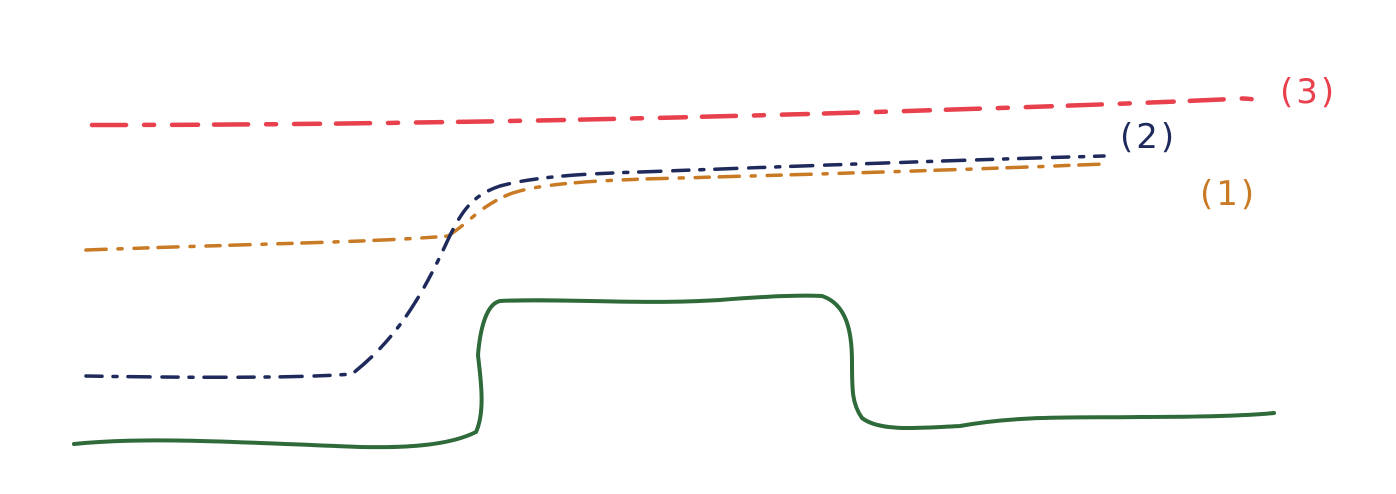  What do you see at coordinates (595, 207) in the screenshot?
I see `curve-1-line` at bounding box center [595, 207].